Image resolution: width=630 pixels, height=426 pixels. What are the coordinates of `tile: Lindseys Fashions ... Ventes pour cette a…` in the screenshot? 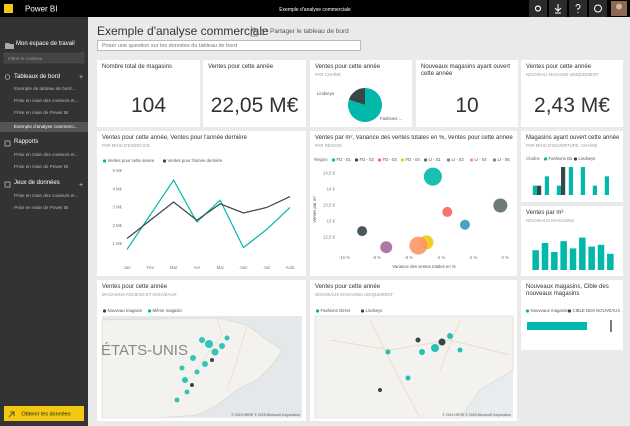 It's located at (361, 93).